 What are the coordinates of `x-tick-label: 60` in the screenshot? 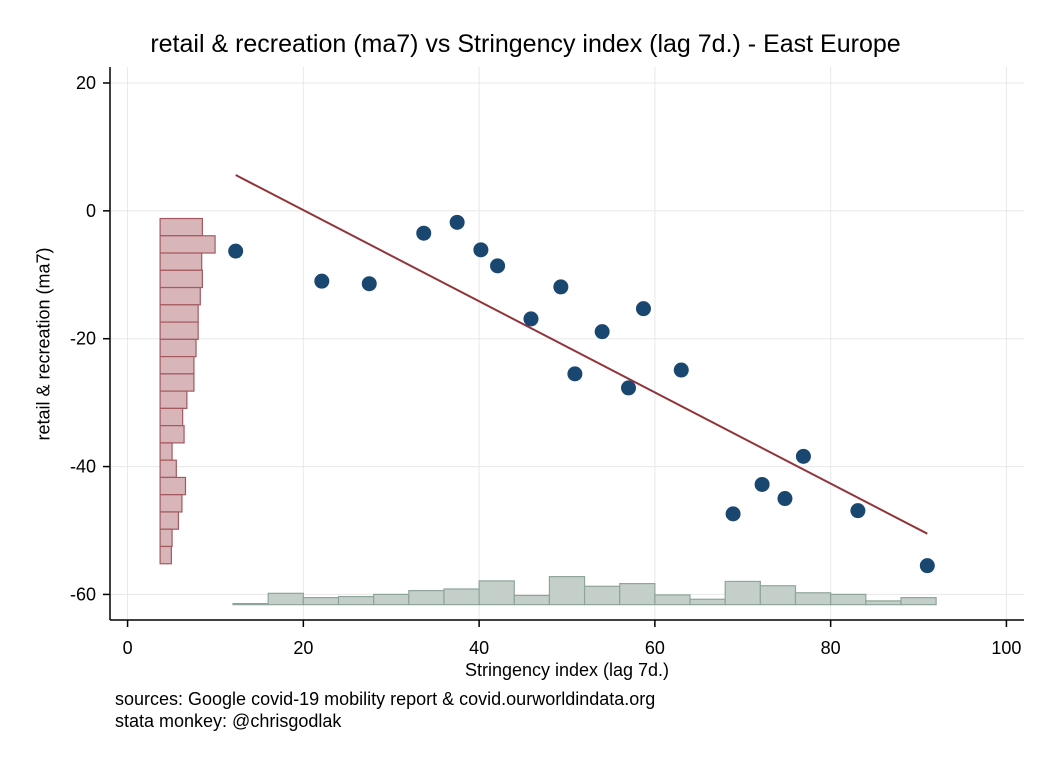 It's located at (655, 648).